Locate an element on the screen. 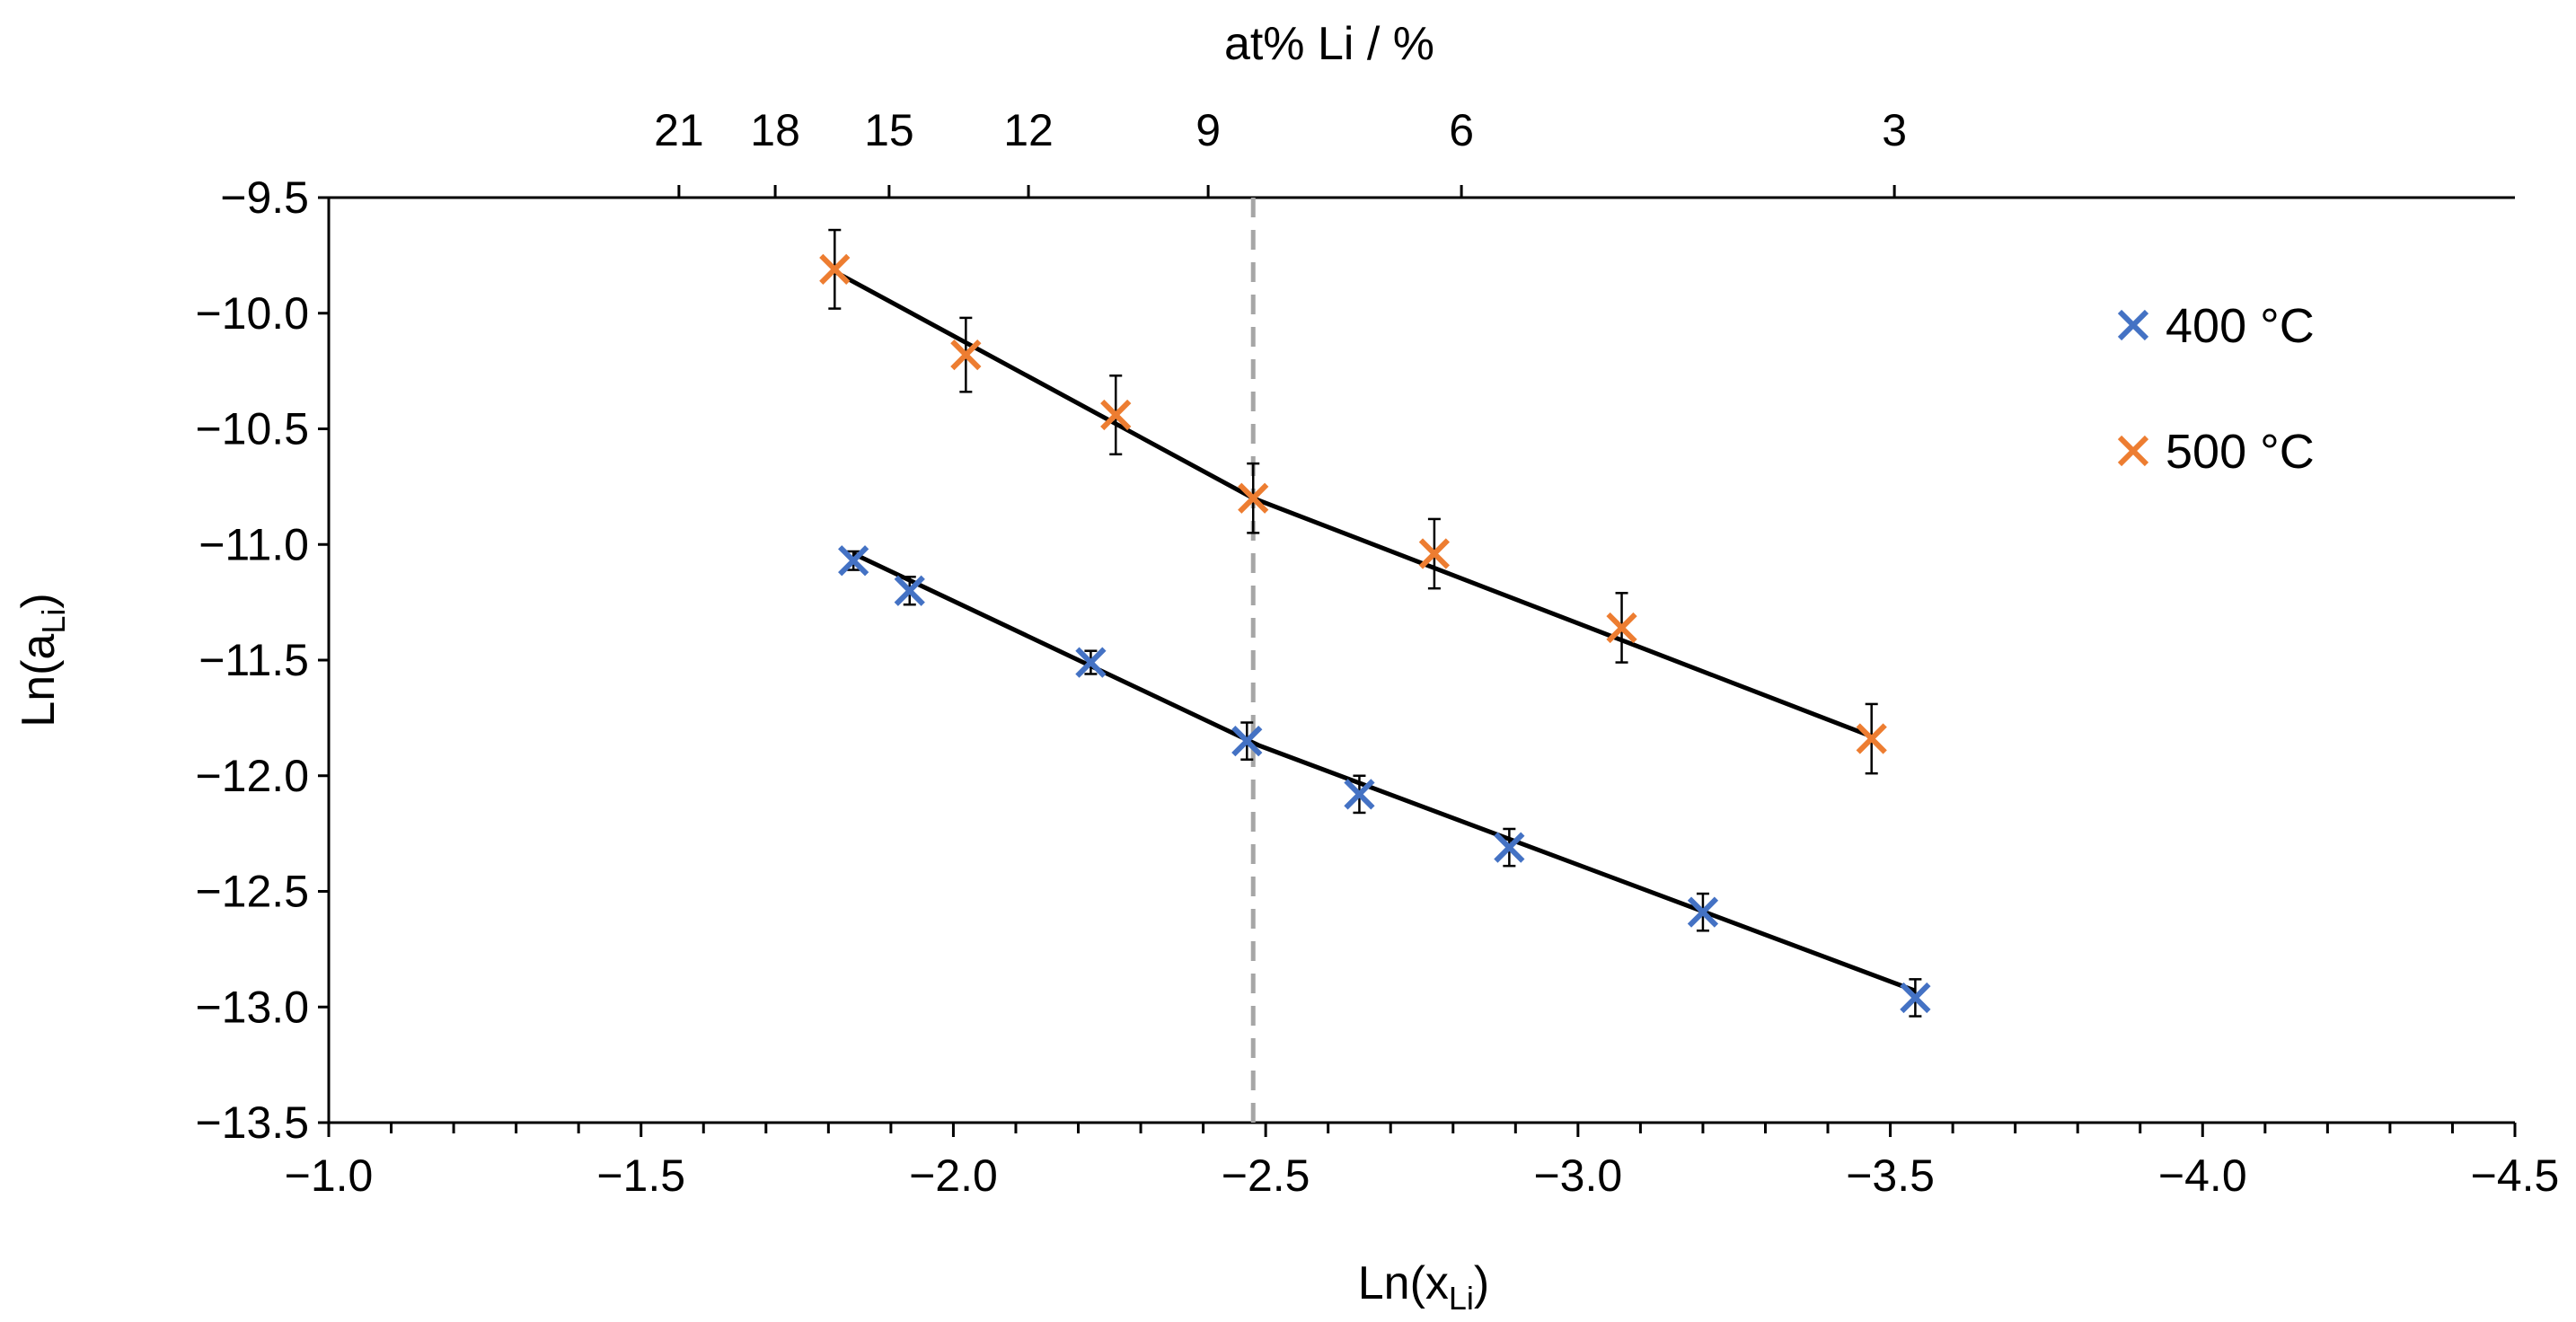 This screenshot has width=2576, height=1322. y-axis-title-main: Ln(a is located at coordinates (39, 680).